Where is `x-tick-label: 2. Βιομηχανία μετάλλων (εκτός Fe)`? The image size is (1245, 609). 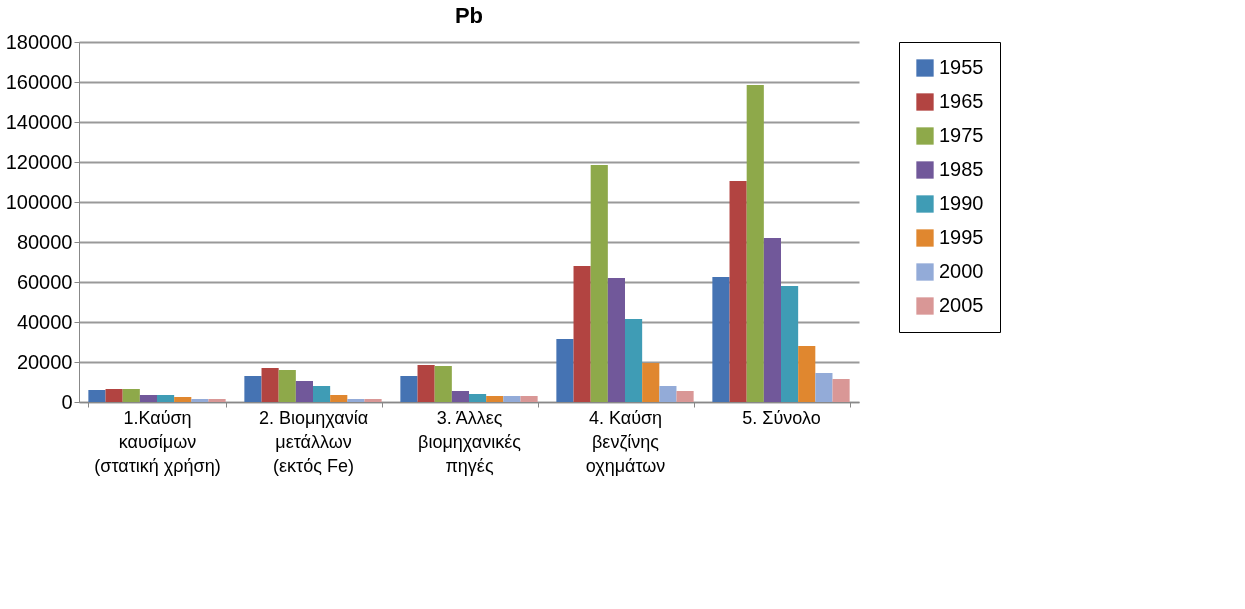
x-tick-label: 2. Βιομηχανία μετάλλων (εκτός Fe) is located at coordinates (313, 441).